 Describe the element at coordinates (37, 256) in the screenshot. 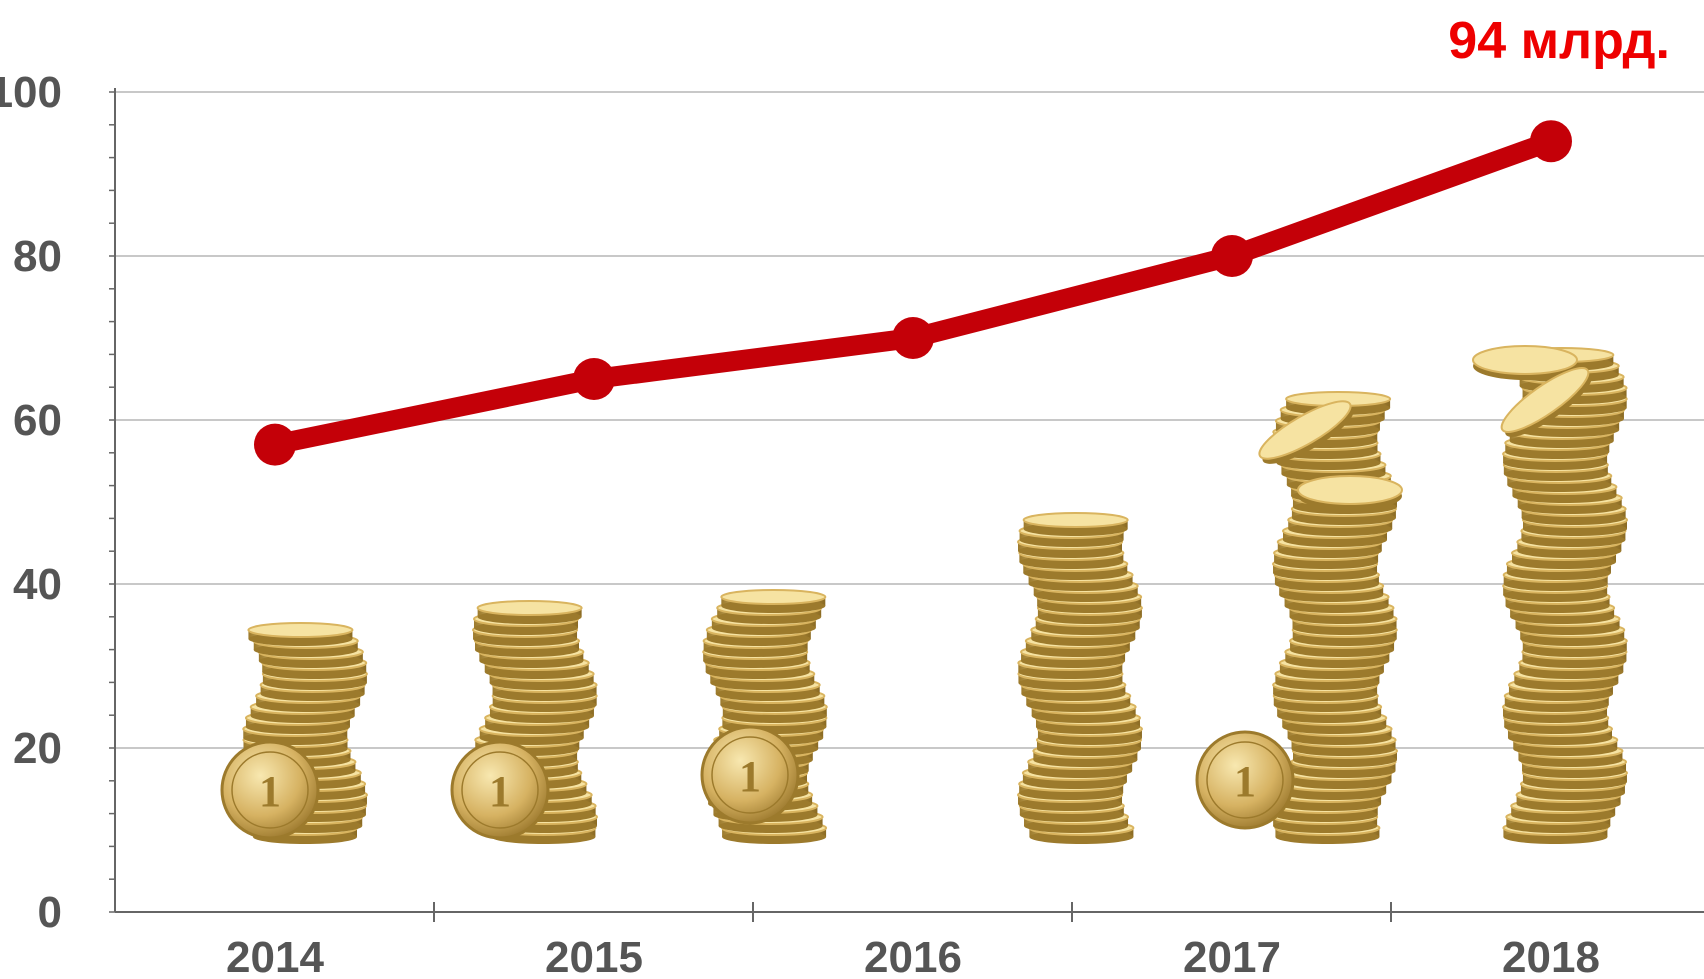

I see `y-tick-label: 80` at that location.